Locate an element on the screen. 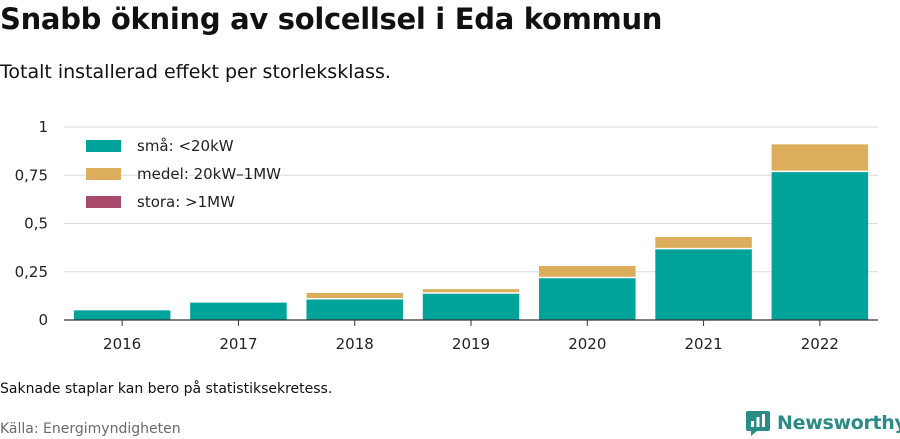 The height and width of the screenshot is (439, 900). x-tick-label: 2017 is located at coordinates (238, 344).